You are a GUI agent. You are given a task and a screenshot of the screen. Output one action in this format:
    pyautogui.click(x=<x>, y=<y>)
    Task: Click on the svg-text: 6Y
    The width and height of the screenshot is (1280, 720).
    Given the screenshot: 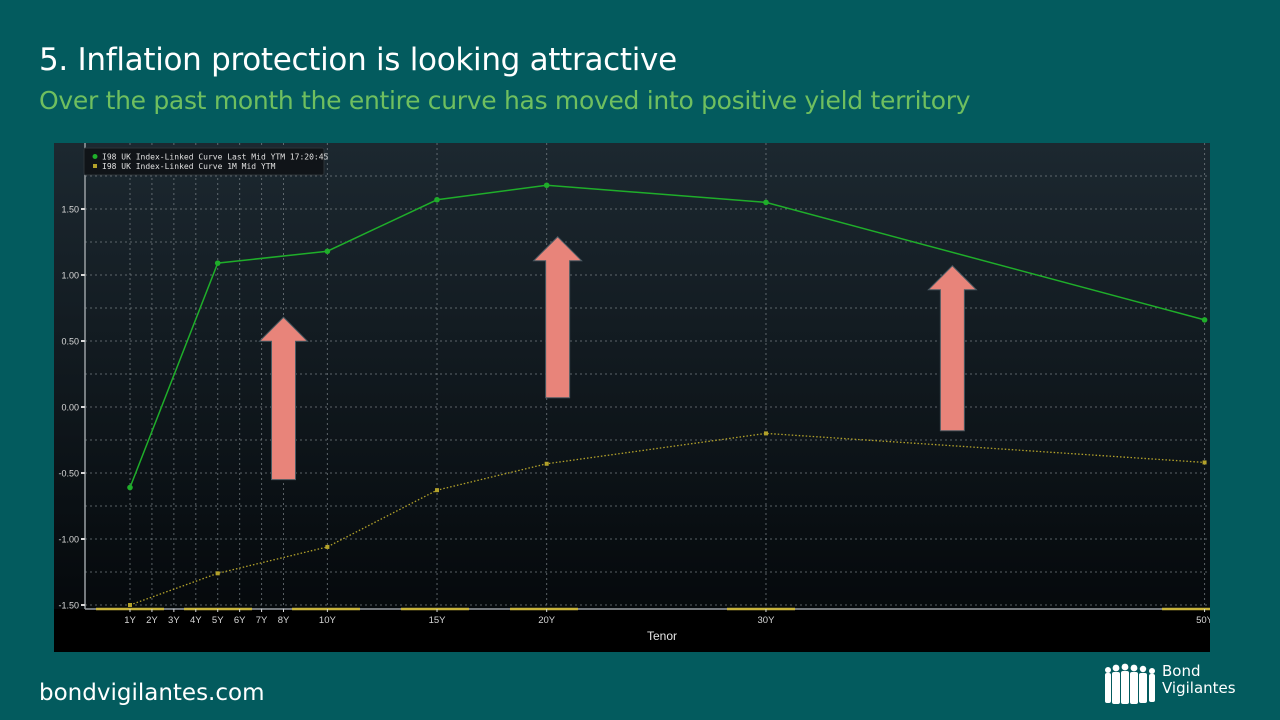 What is the action you would take?
    pyautogui.click(x=240, y=620)
    